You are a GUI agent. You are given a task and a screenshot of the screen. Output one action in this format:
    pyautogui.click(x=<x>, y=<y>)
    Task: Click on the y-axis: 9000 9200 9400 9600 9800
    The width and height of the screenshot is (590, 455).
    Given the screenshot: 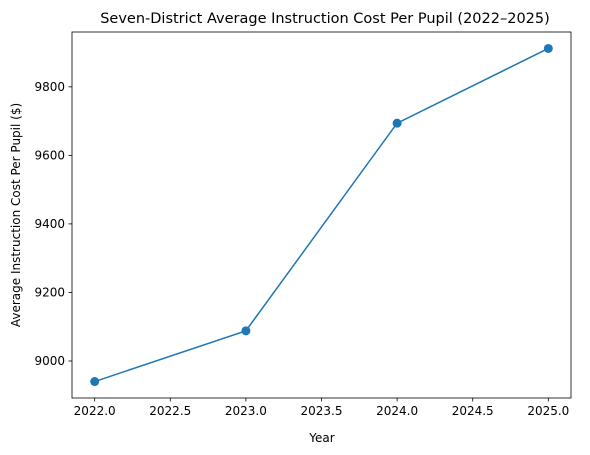 What is the action you would take?
    pyautogui.click(x=53, y=224)
    